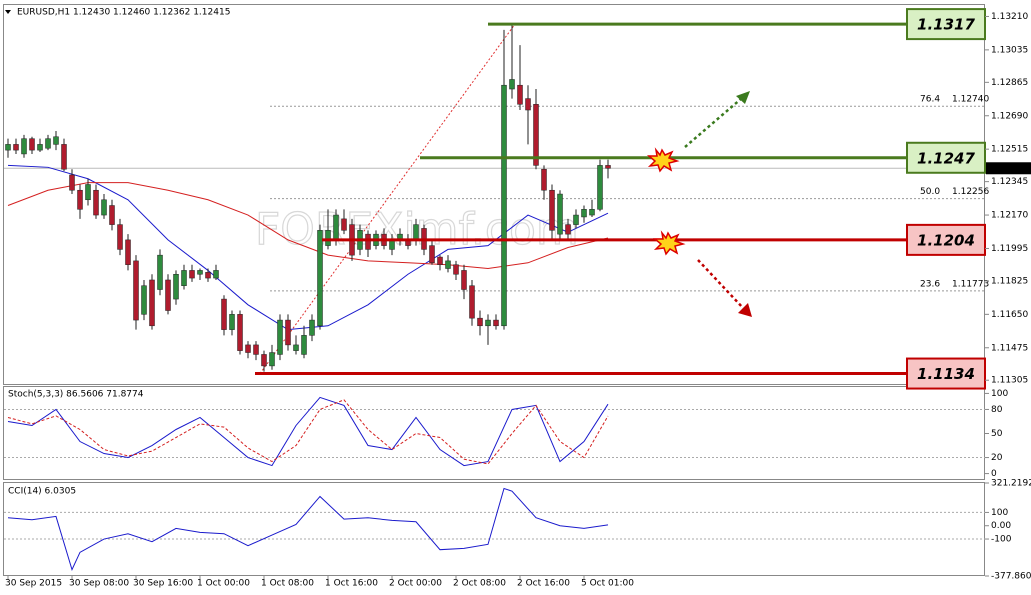 Image resolution: width=1031 pixels, height=595 pixels. What do you see at coordinates (415, 584) in the screenshot?
I see `x-tick-label: 2 Oct 00:00` at bounding box center [415, 584].